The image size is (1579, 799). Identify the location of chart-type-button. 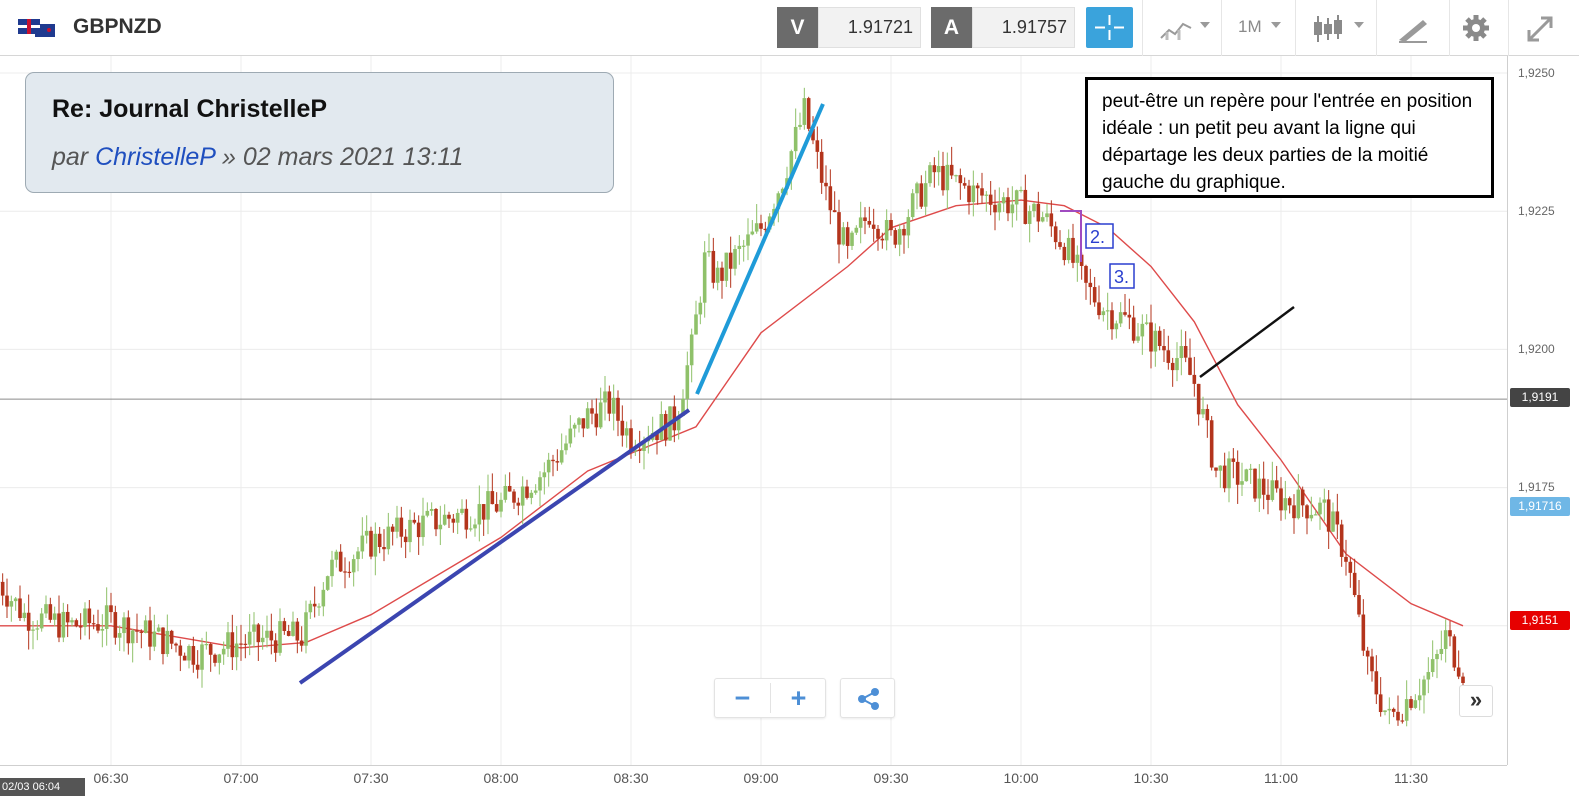
(1181, 28).